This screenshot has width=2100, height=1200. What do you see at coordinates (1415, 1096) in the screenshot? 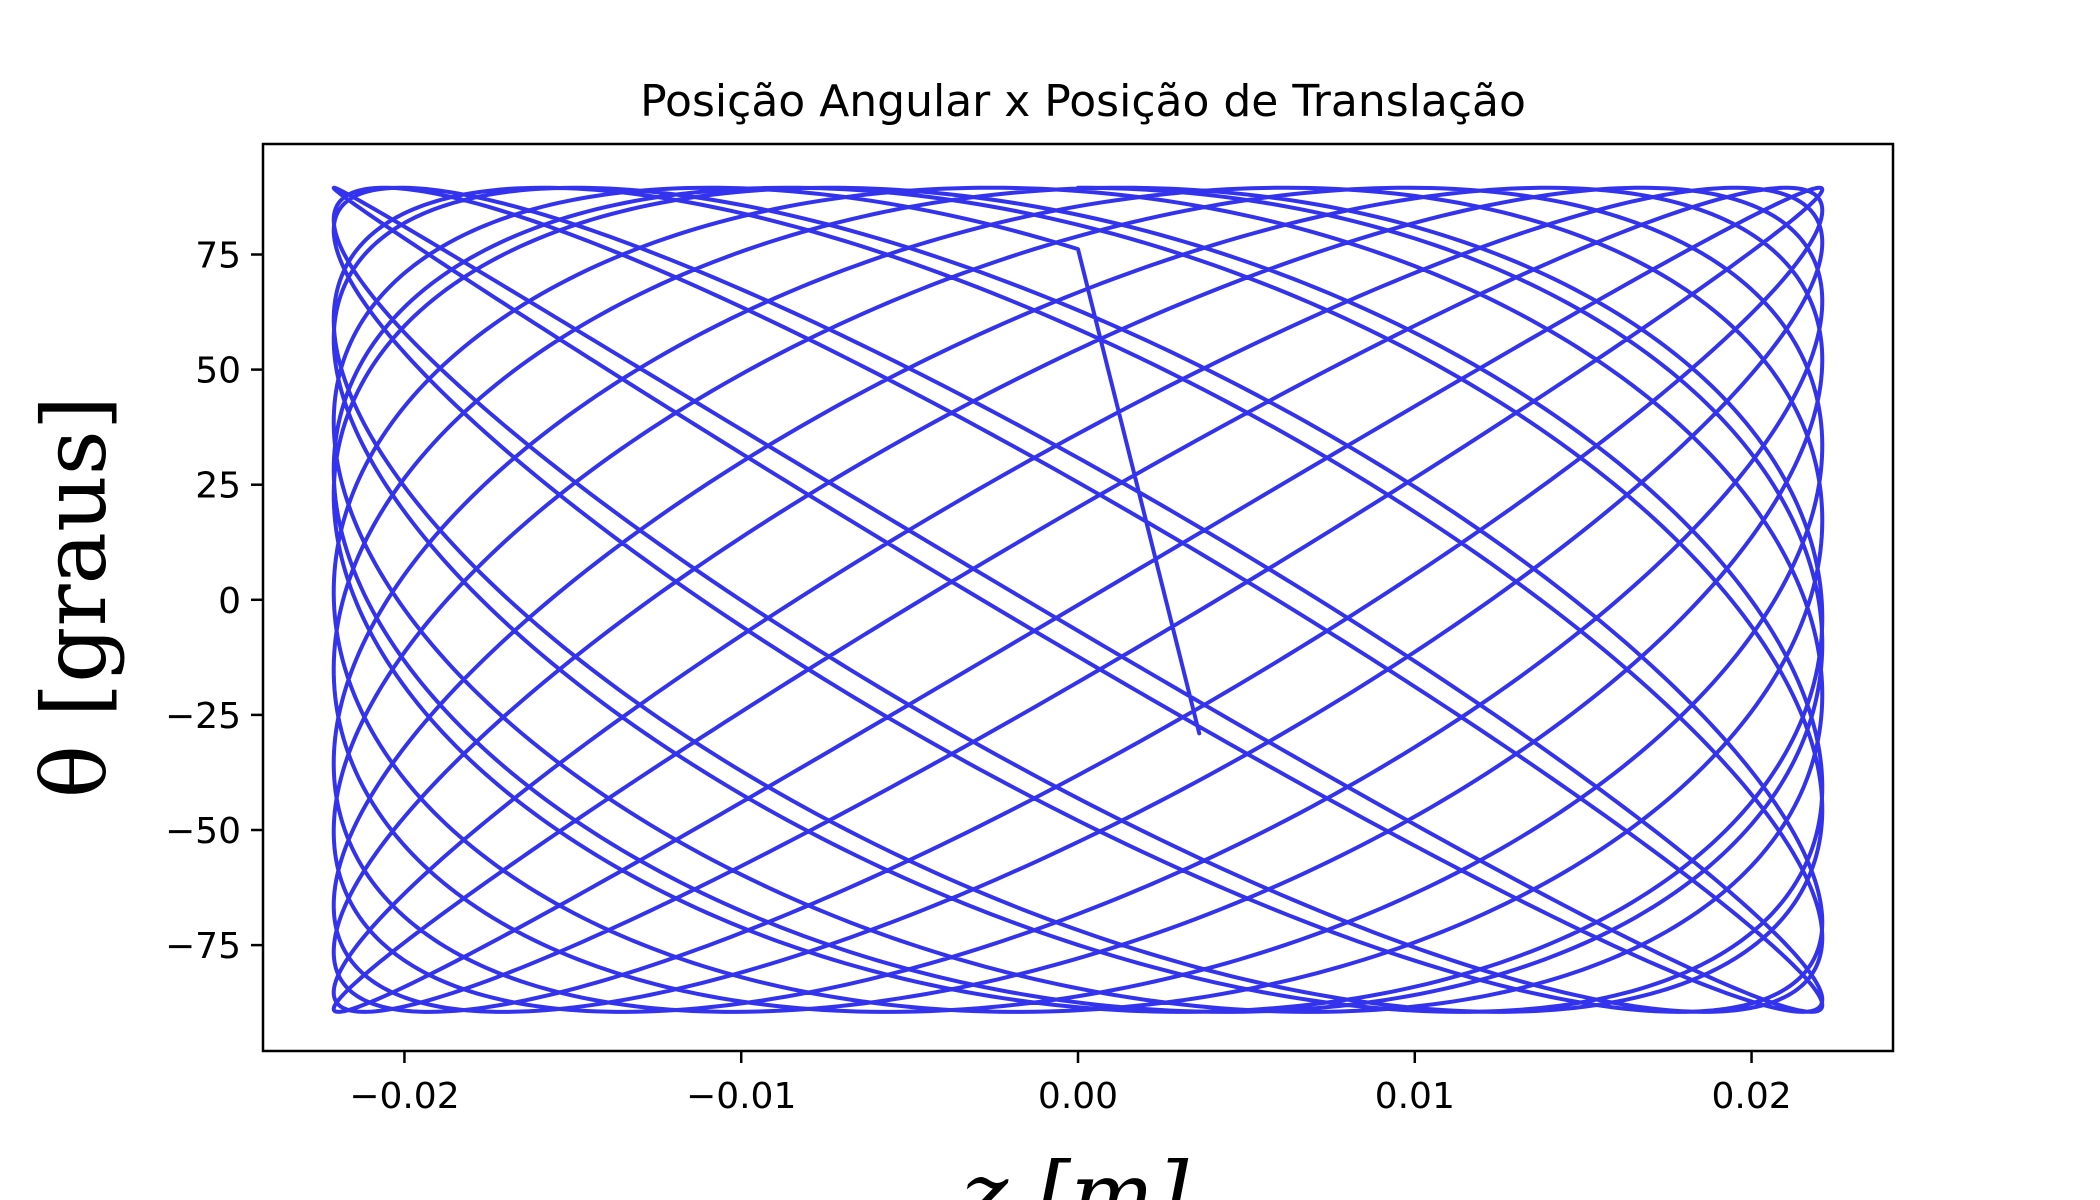
I see `x-tick-label: 0.01` at bounding box center [1415, 1096].